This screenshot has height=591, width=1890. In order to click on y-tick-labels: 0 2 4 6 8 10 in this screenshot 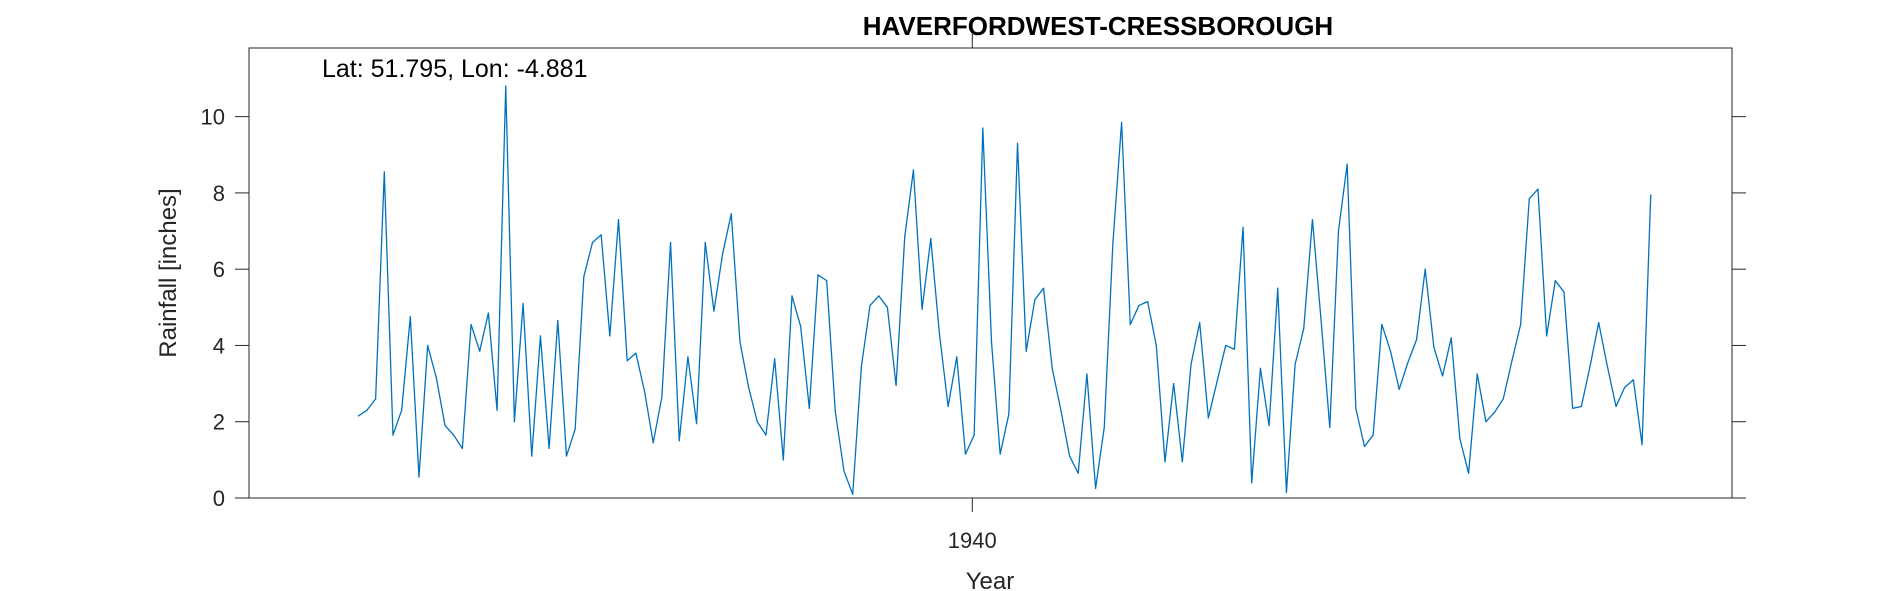, I will do `click(213, 308)`.